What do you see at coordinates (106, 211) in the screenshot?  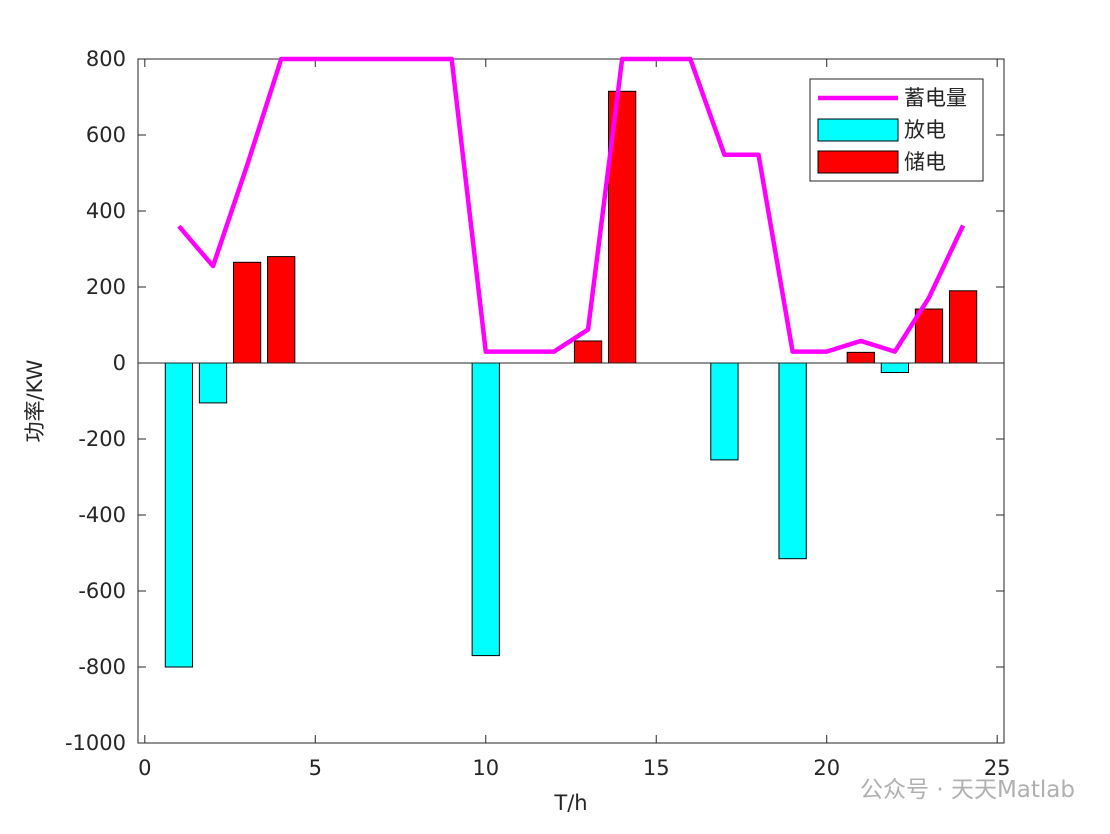 I see `y-tick-label: 400` at bounding box center [106, 211].